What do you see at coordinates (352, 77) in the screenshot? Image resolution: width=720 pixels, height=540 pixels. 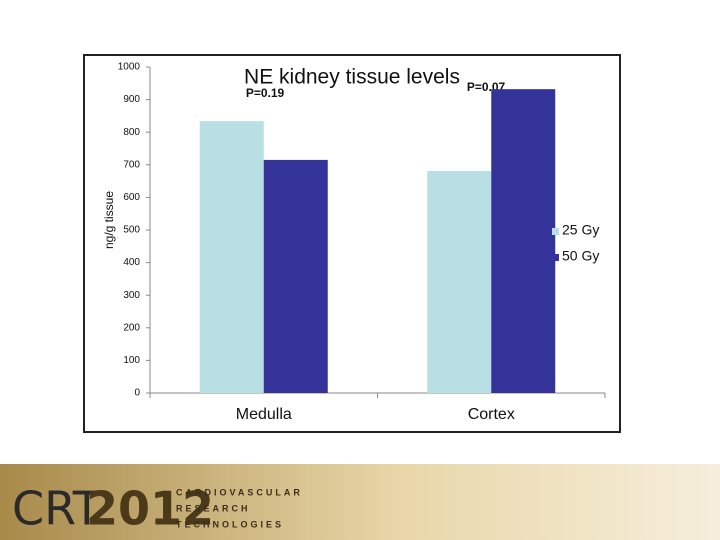 I see `chart-title: NE kidney tissue levels` at bounding box center [352, 77].